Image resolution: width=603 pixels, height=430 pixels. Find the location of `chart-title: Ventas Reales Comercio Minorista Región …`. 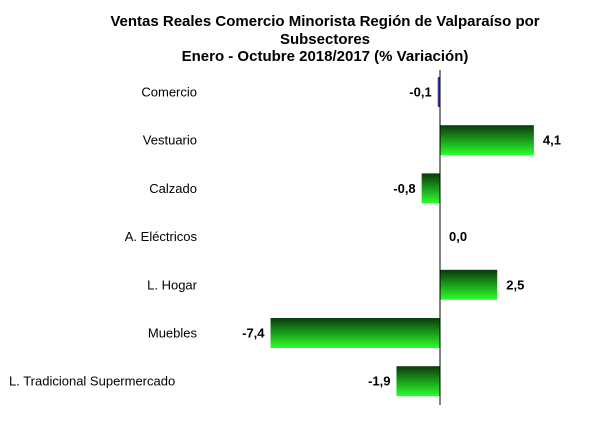

chart-title: Ventas Reales Comercio Minorista Región … is located at coordinates (301, 39).